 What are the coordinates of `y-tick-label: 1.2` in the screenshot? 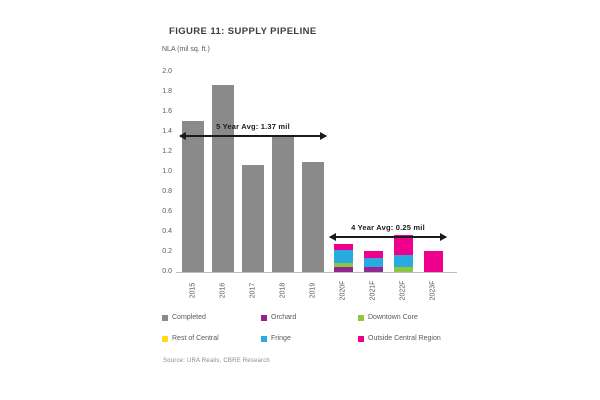 It's located at (167, 151).